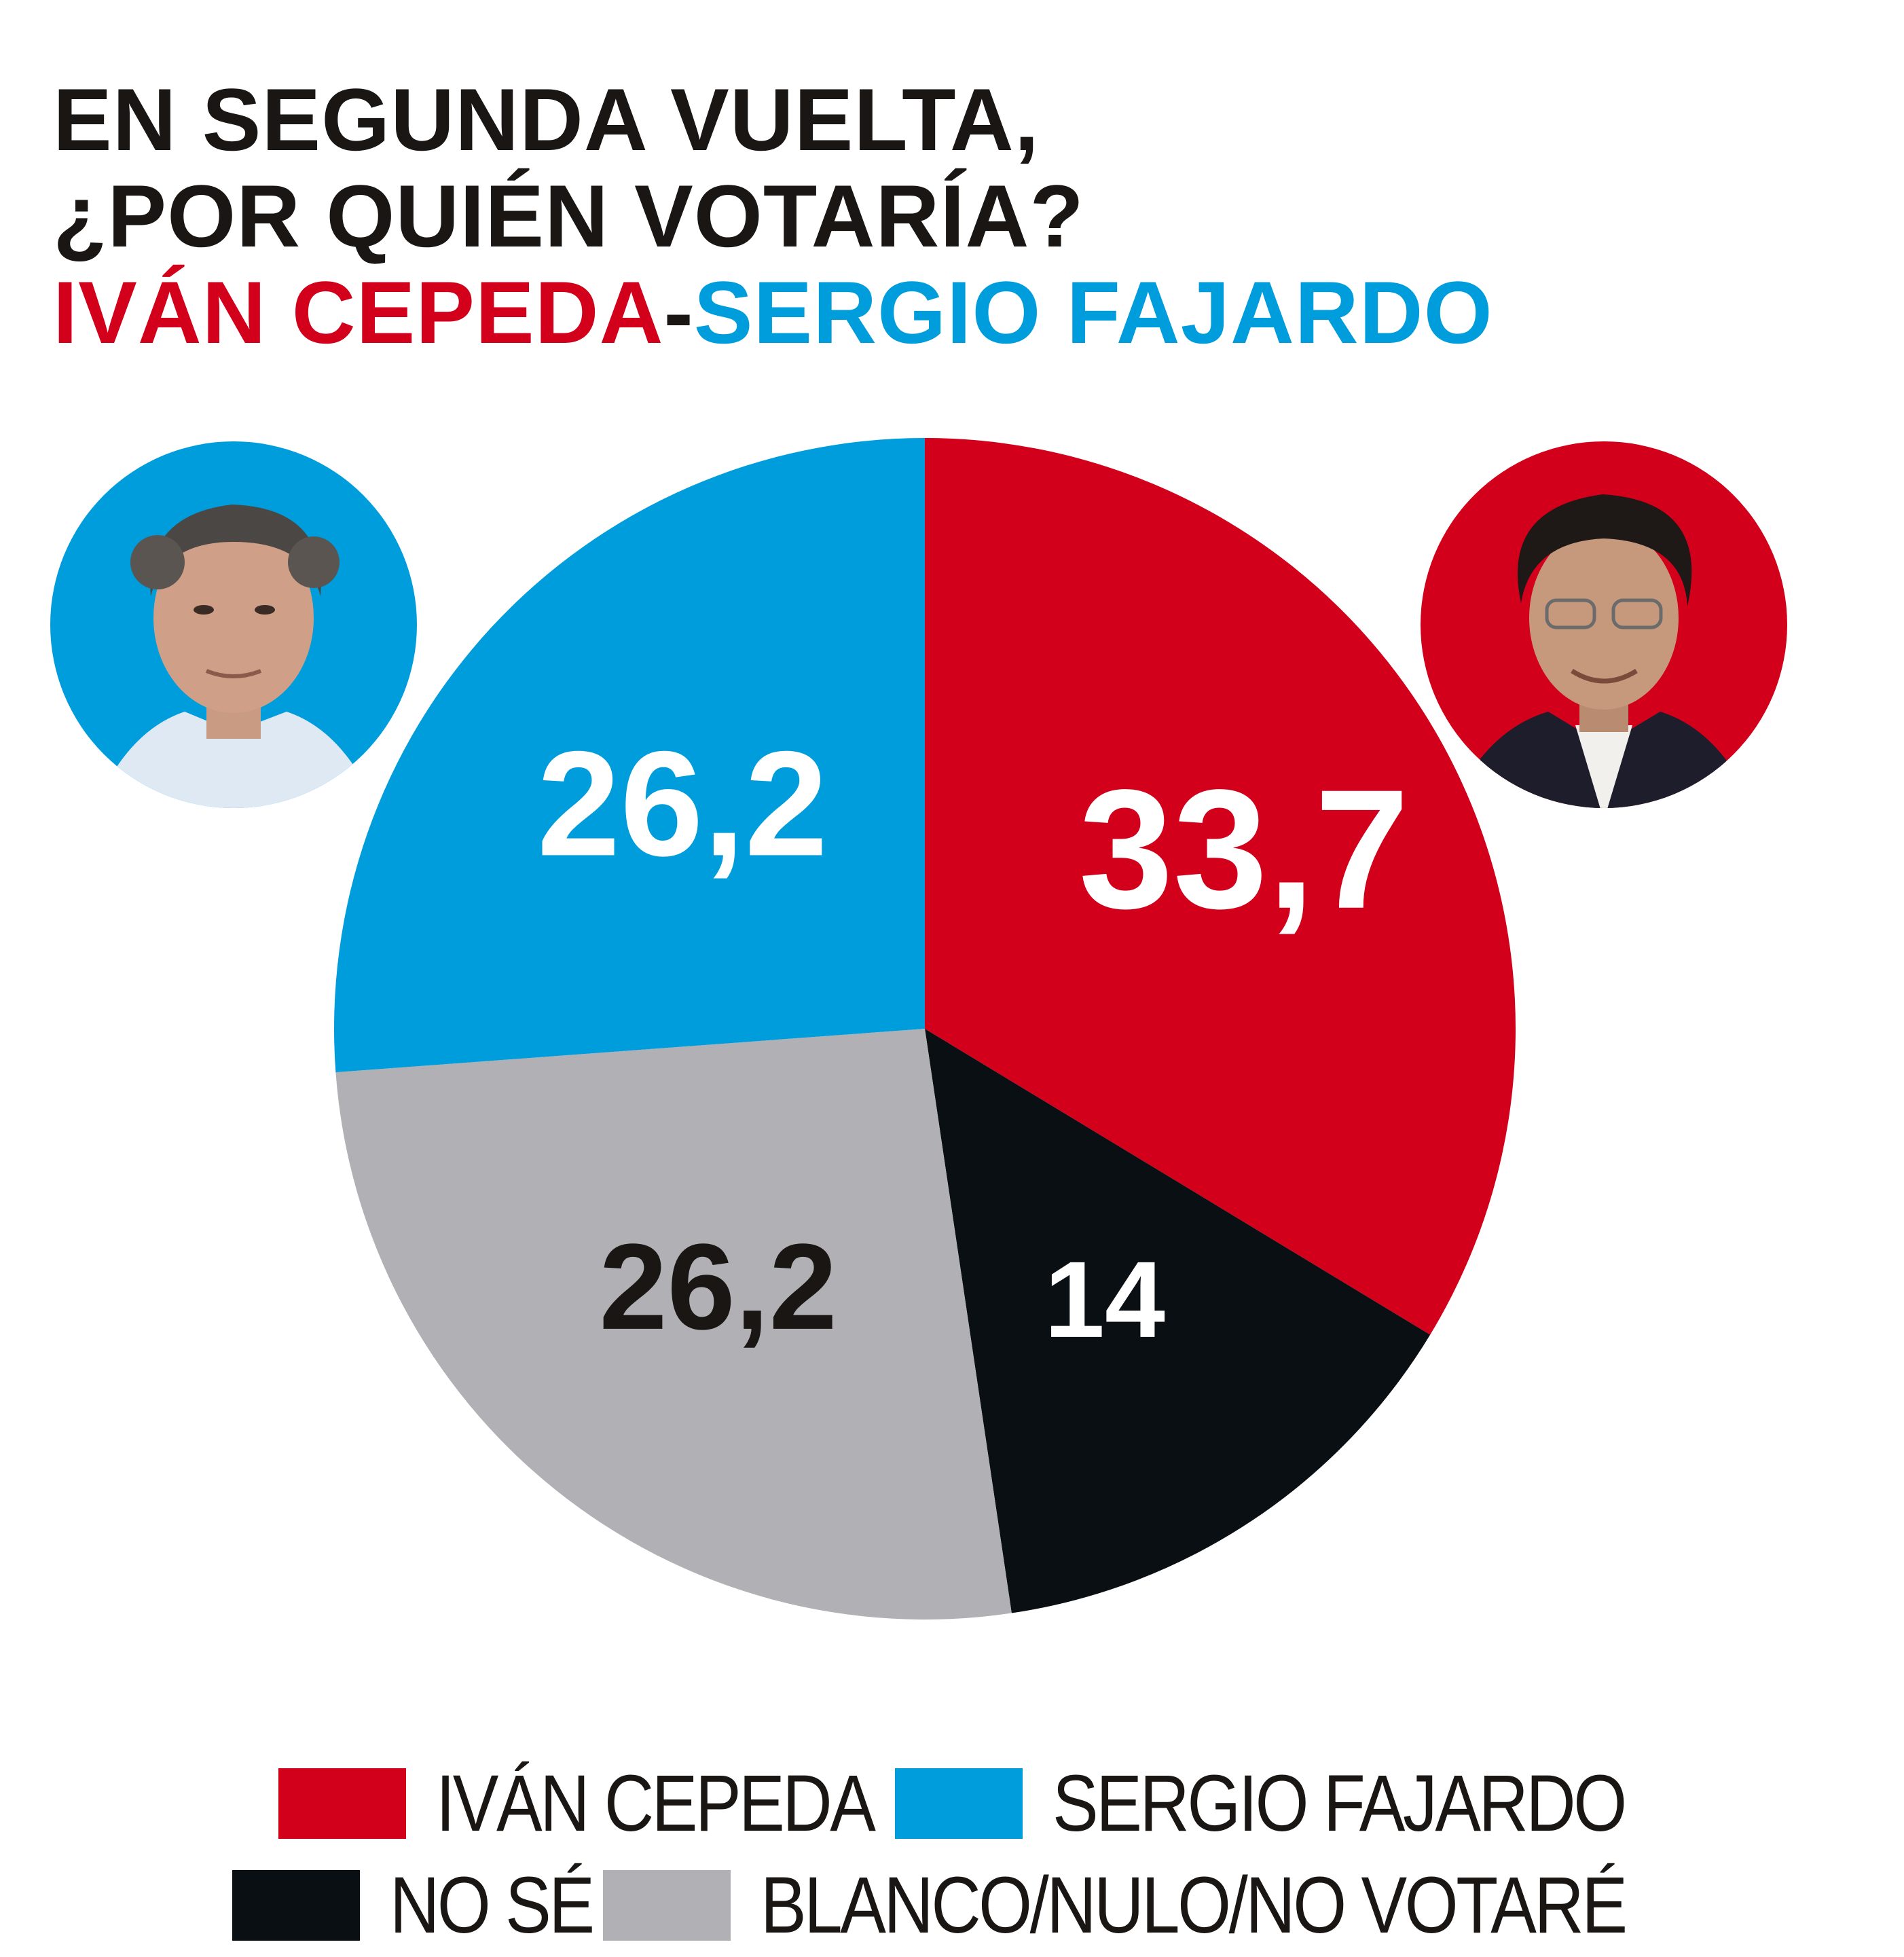  I want to click on legend-swatch-red, so click(342, 1804).